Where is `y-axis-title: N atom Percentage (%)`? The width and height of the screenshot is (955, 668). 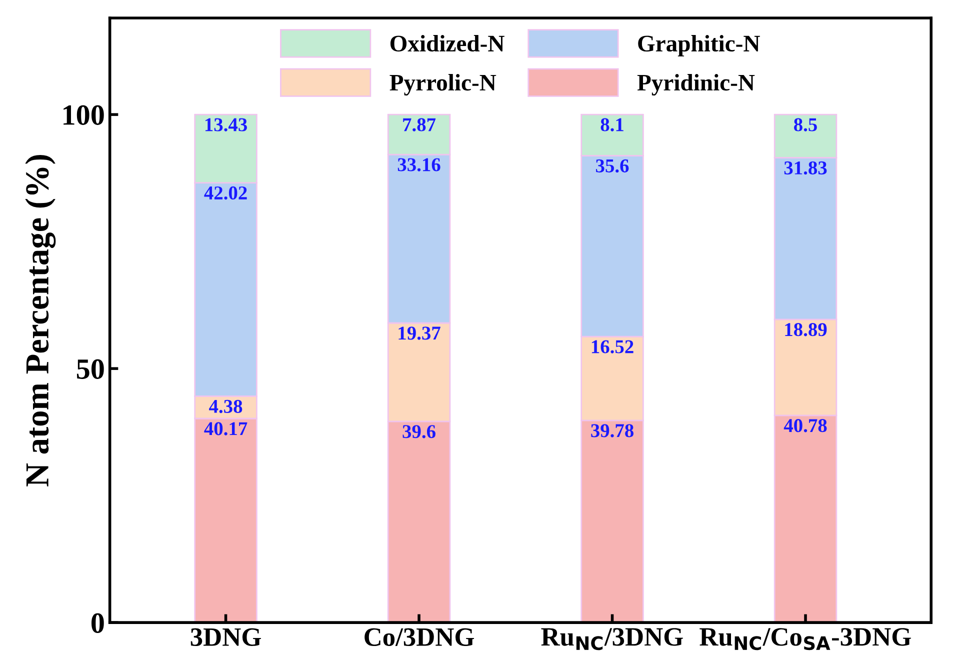 y-axis-title: N atom Percentage (%) is located at coordinates (40, 320).